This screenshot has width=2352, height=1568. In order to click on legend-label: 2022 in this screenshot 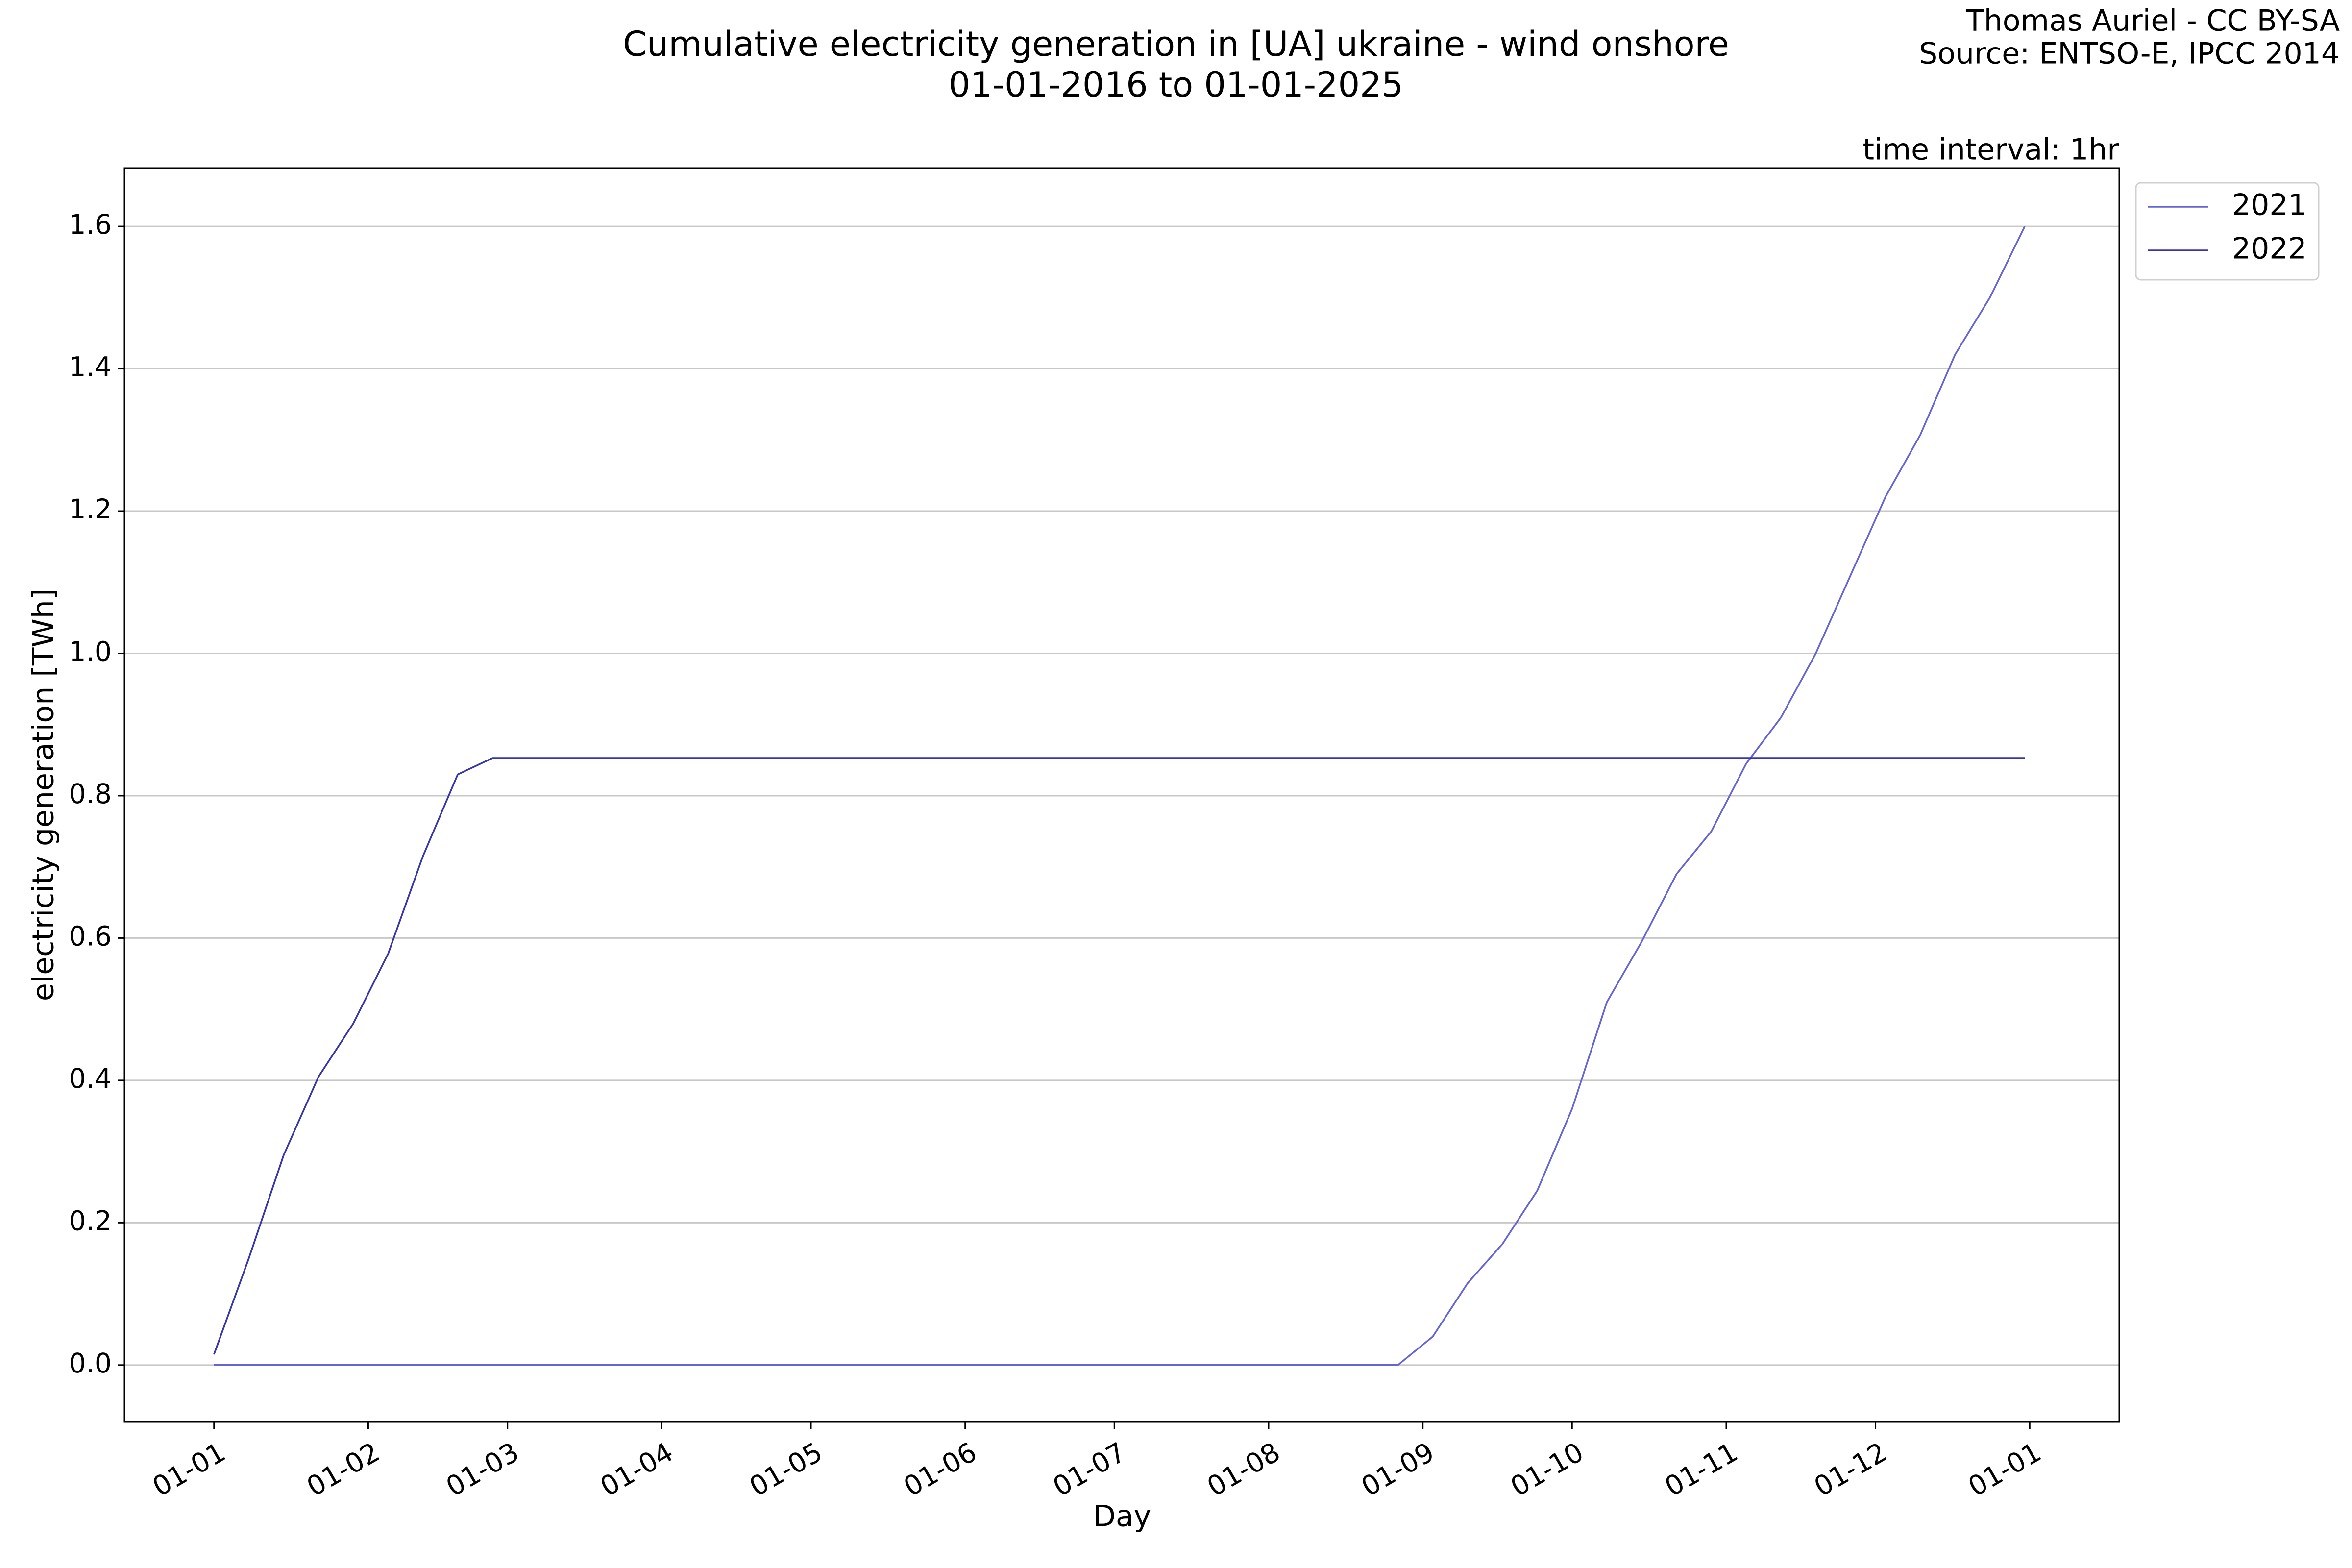, I will do `click(2269, 249)`.